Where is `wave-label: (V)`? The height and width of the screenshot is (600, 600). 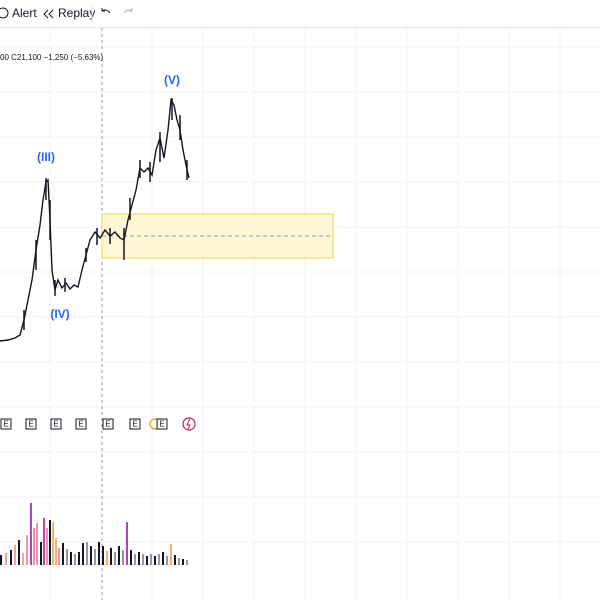
wave-label: (V) is located at coordinates (172, 80).